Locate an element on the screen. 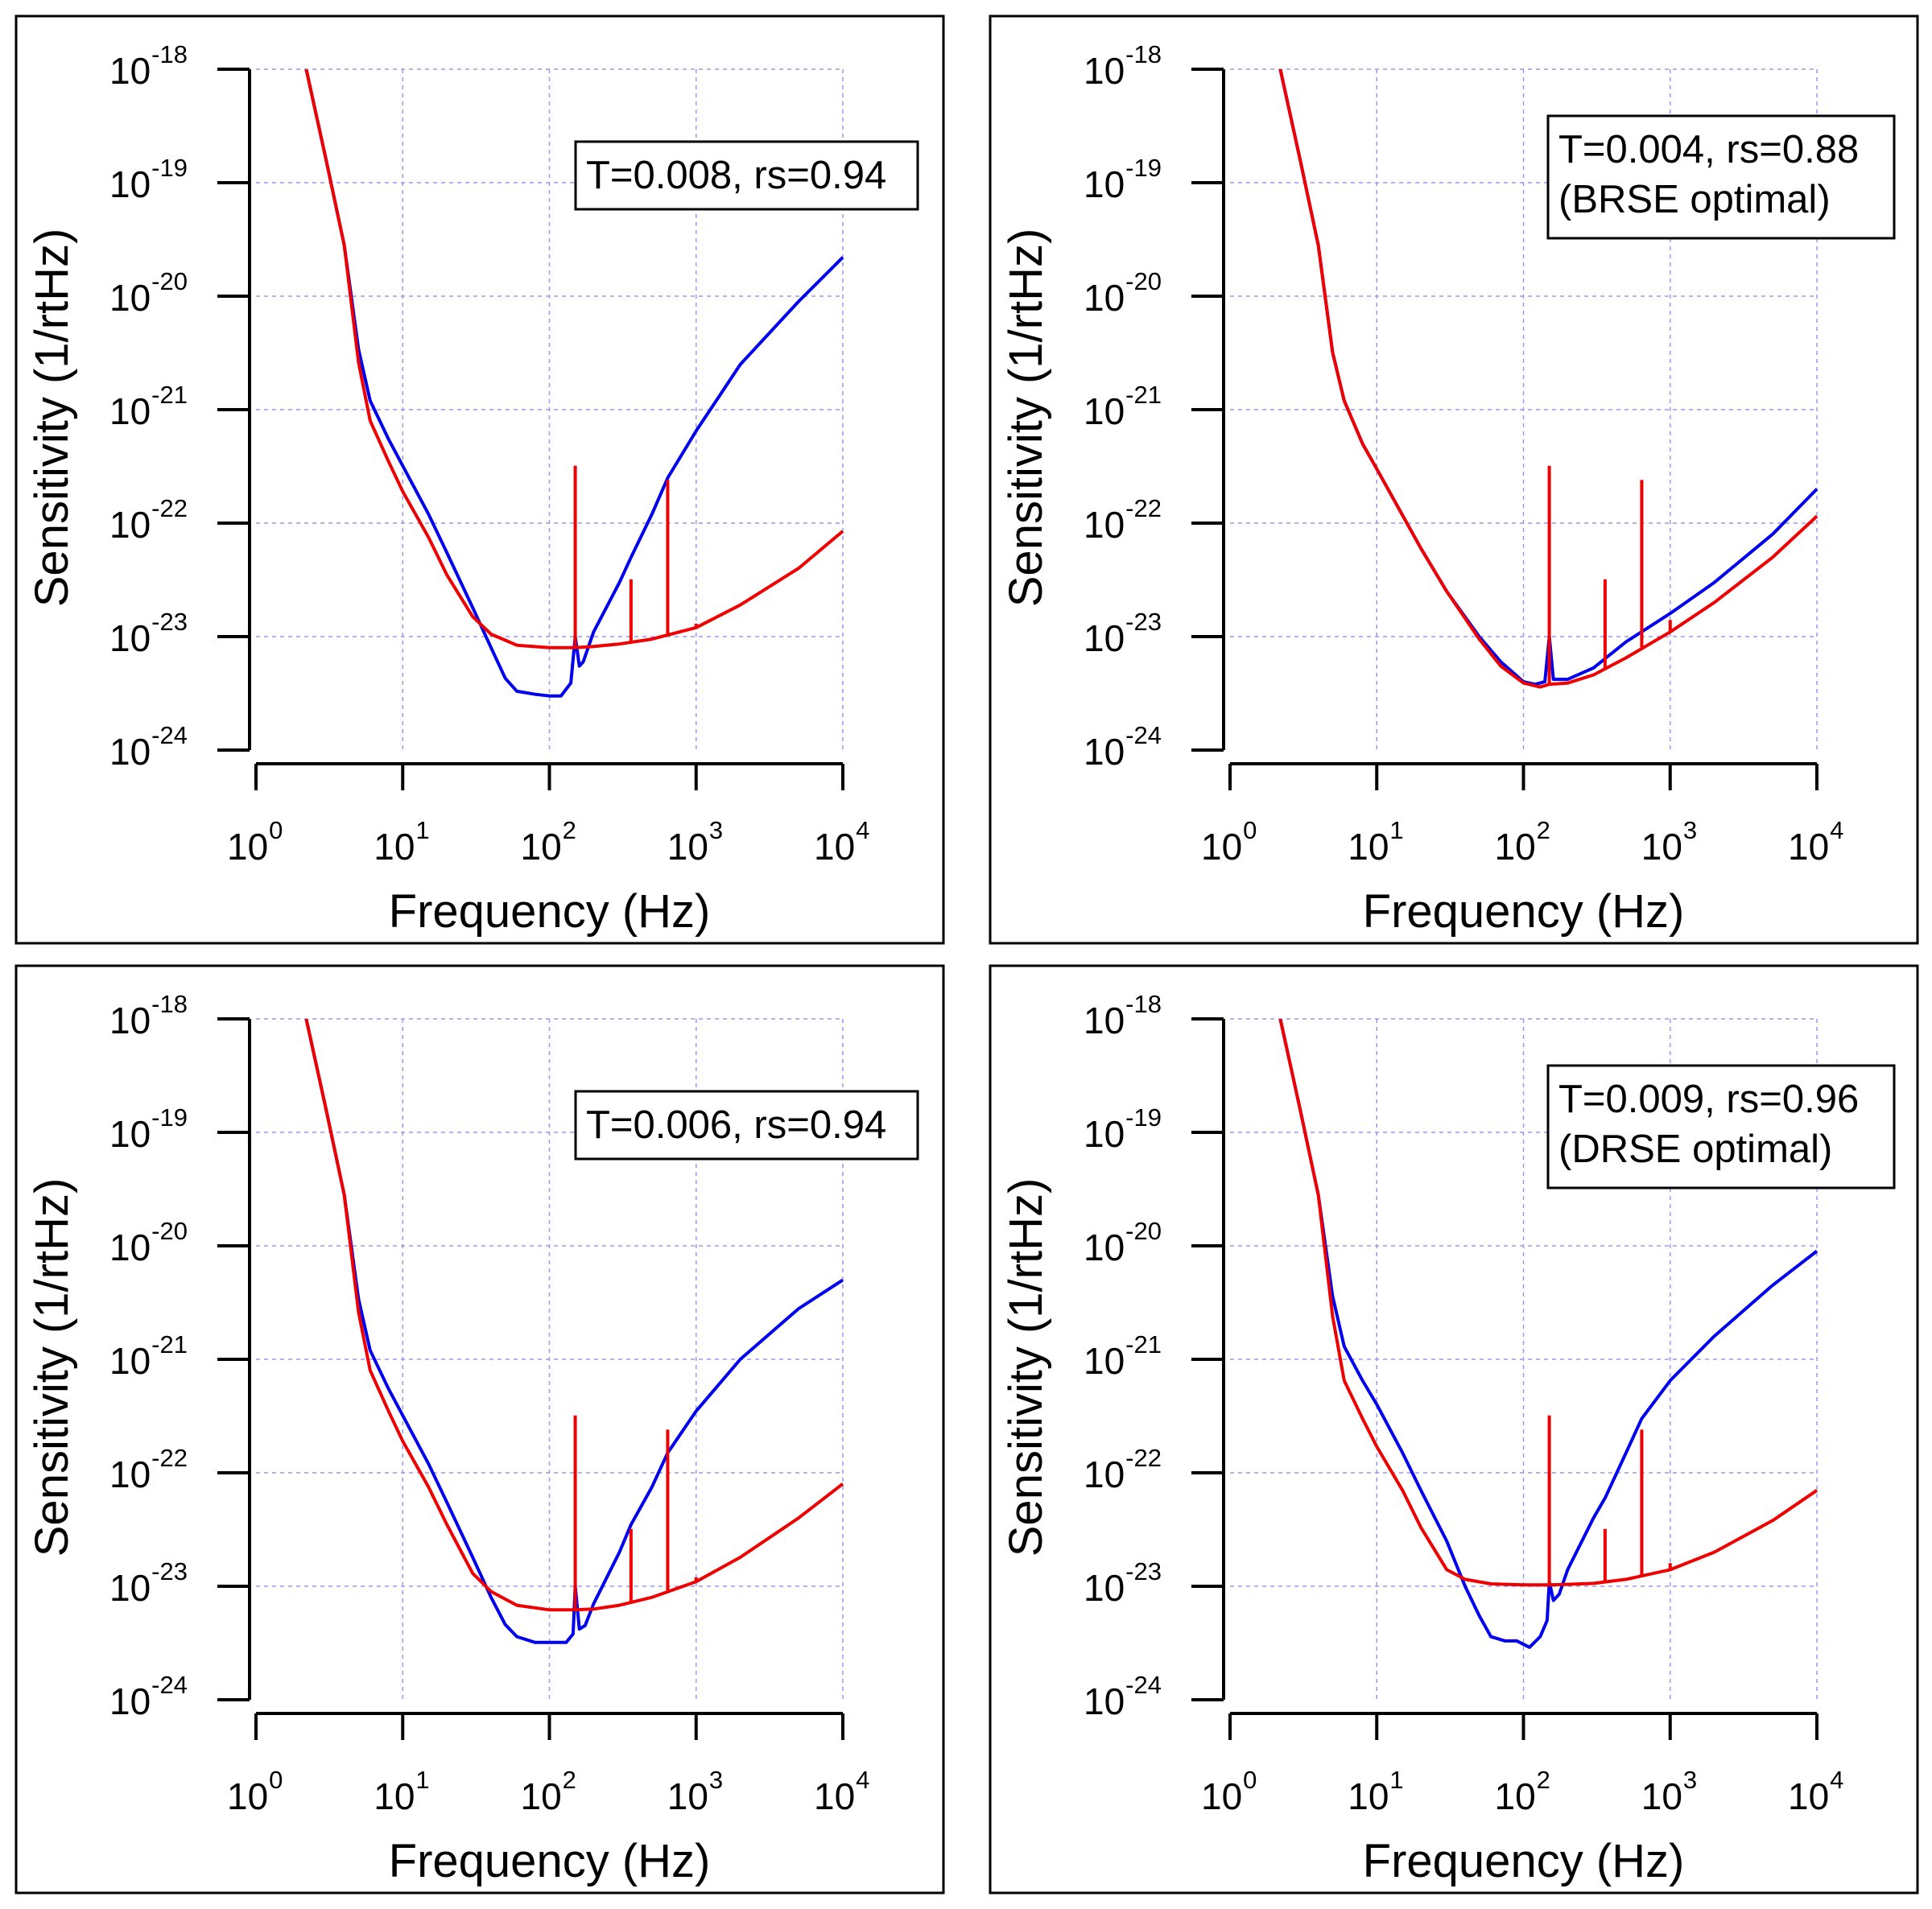  annotation-text: (BRSE optimal) is located at coordinates (1694, 200).